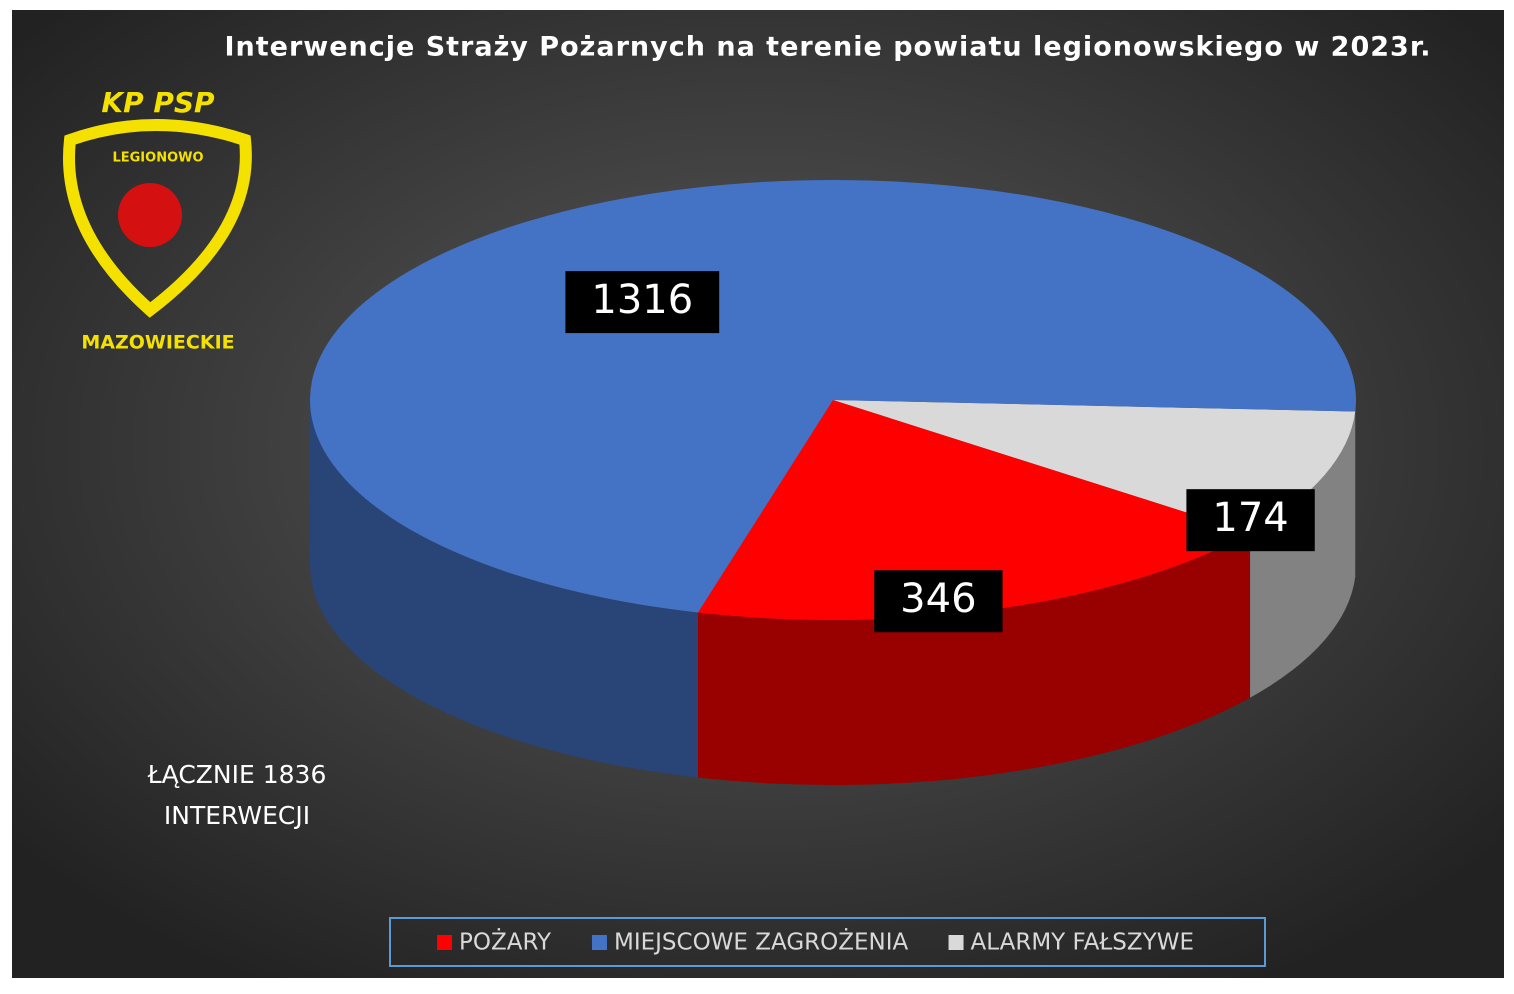 This screenshot has height=994, width=1514. What do you see at coordinates (237, 815) in the screenshot?
I see `annotation: INTERWECJI` at bounding box center [237, 815].